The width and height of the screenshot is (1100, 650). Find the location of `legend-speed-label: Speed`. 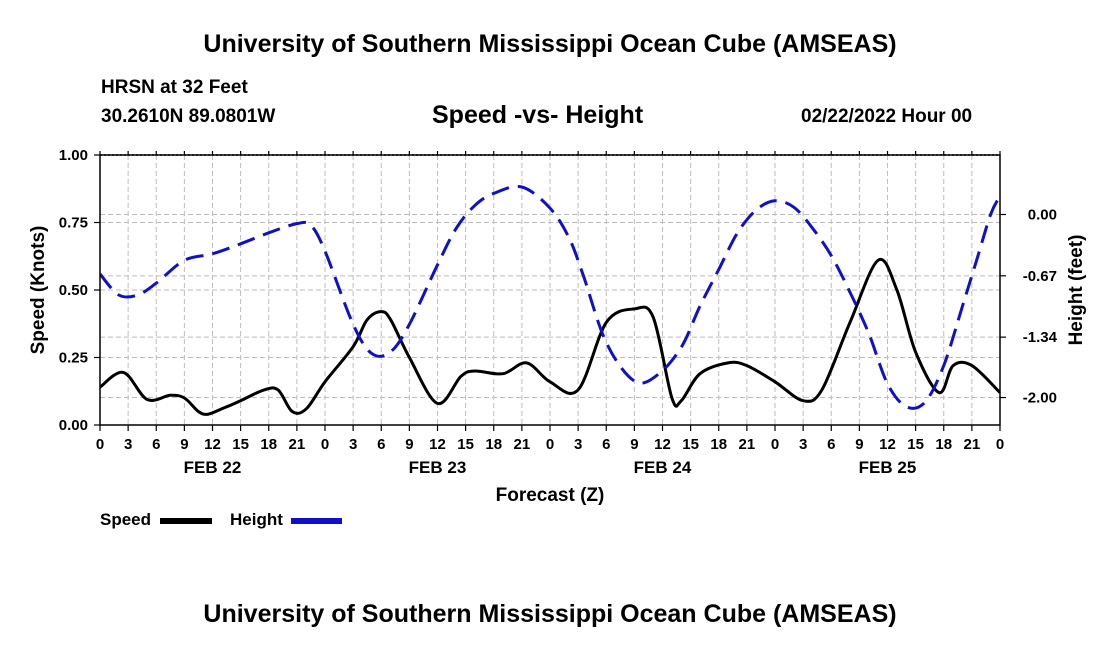

legend-speed-label: Speed is located at coordinates (126, 519).